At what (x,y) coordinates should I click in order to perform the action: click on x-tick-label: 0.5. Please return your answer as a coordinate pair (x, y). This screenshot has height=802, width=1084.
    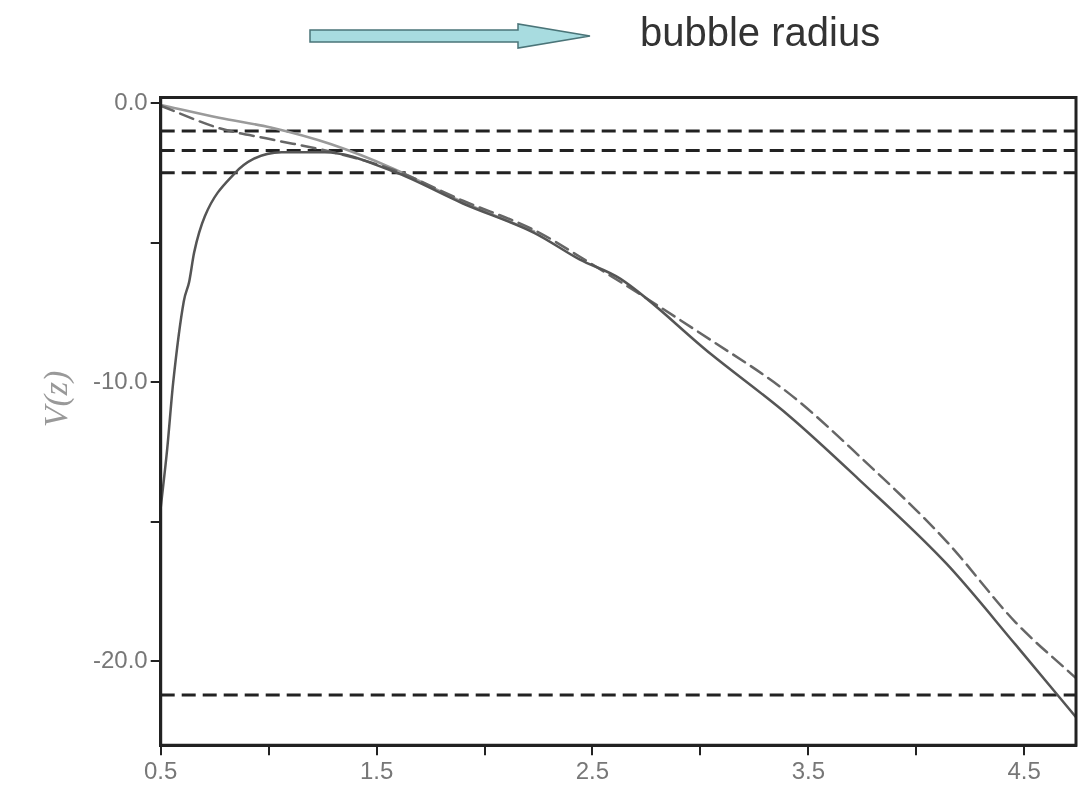
    Looking at the image, I should click on (161, 771).